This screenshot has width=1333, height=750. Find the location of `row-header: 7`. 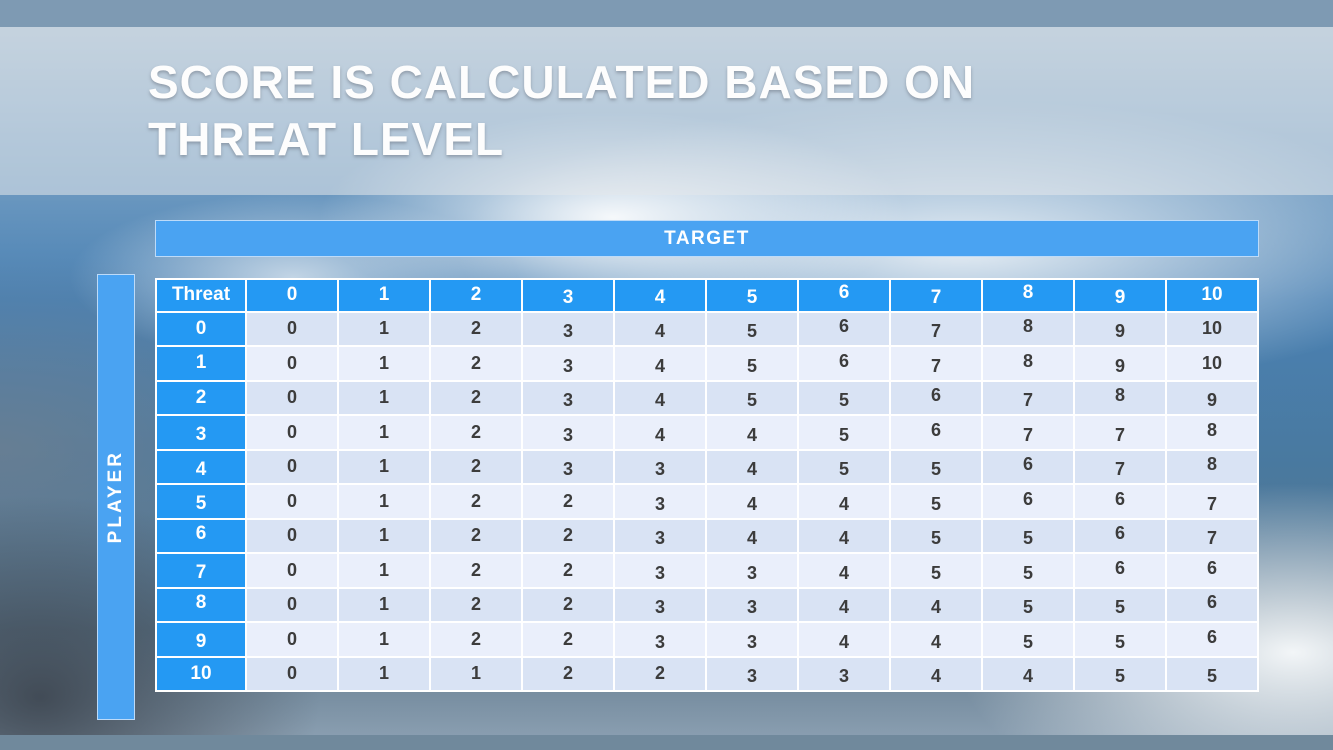

row-header: 7 is located at coordinates (201, 571).